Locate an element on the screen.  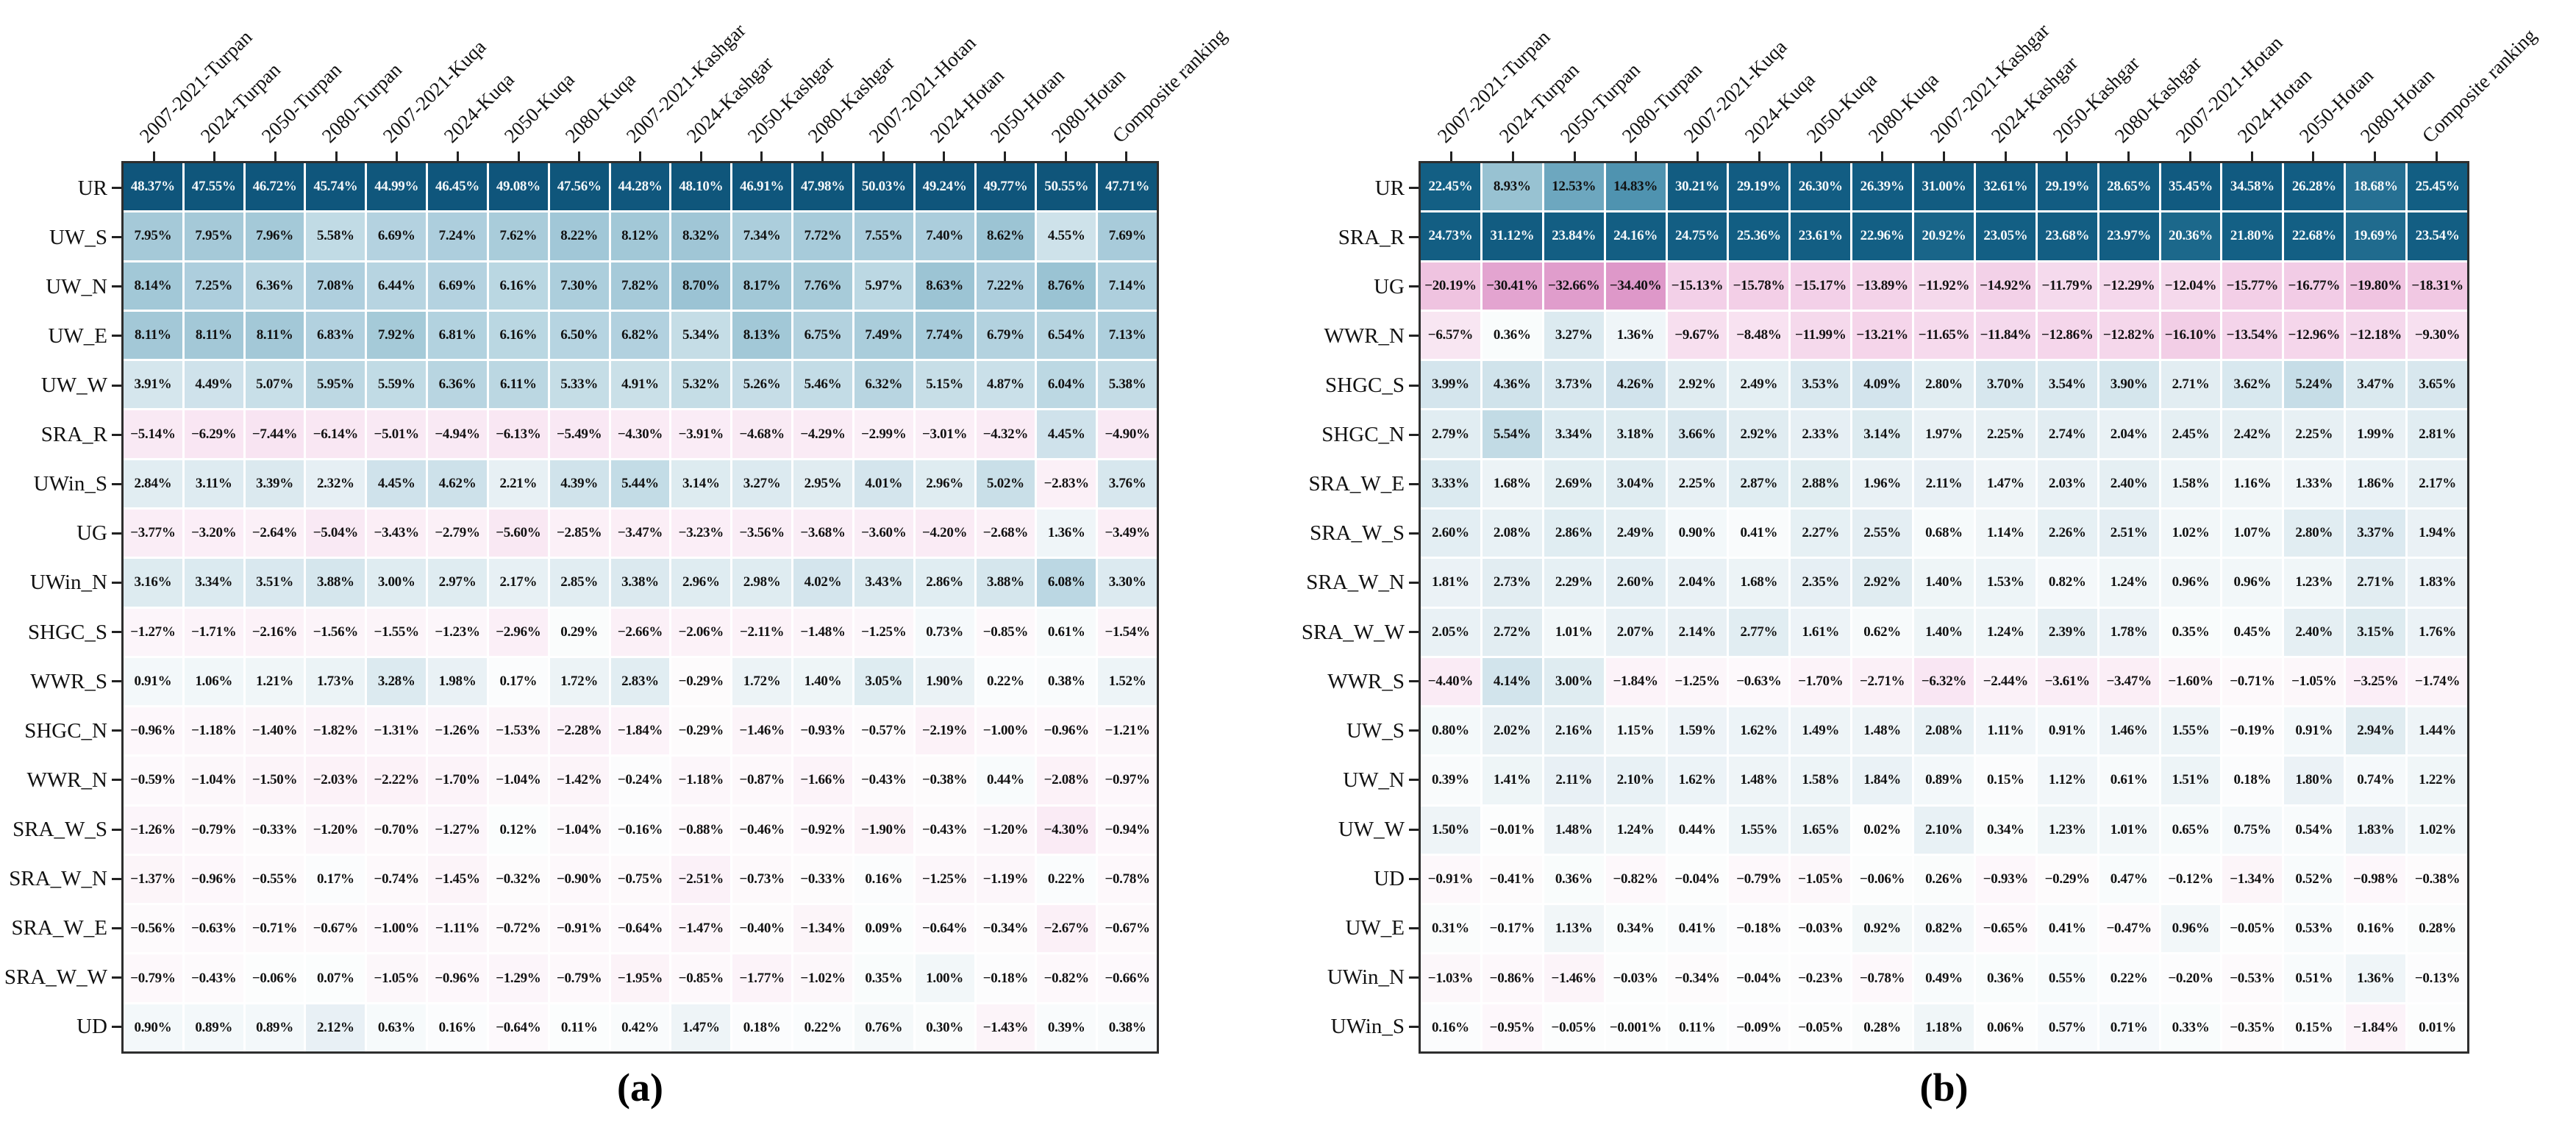
column-label: Composite ranking is located at coordinates (1169, 86).